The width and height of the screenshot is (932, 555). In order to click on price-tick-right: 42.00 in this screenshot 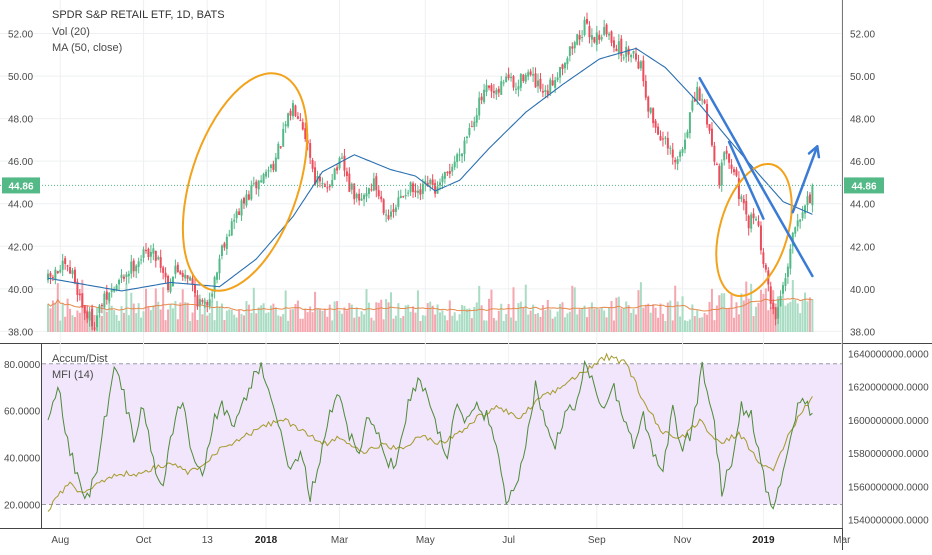, I will do `click(862, 247)`.